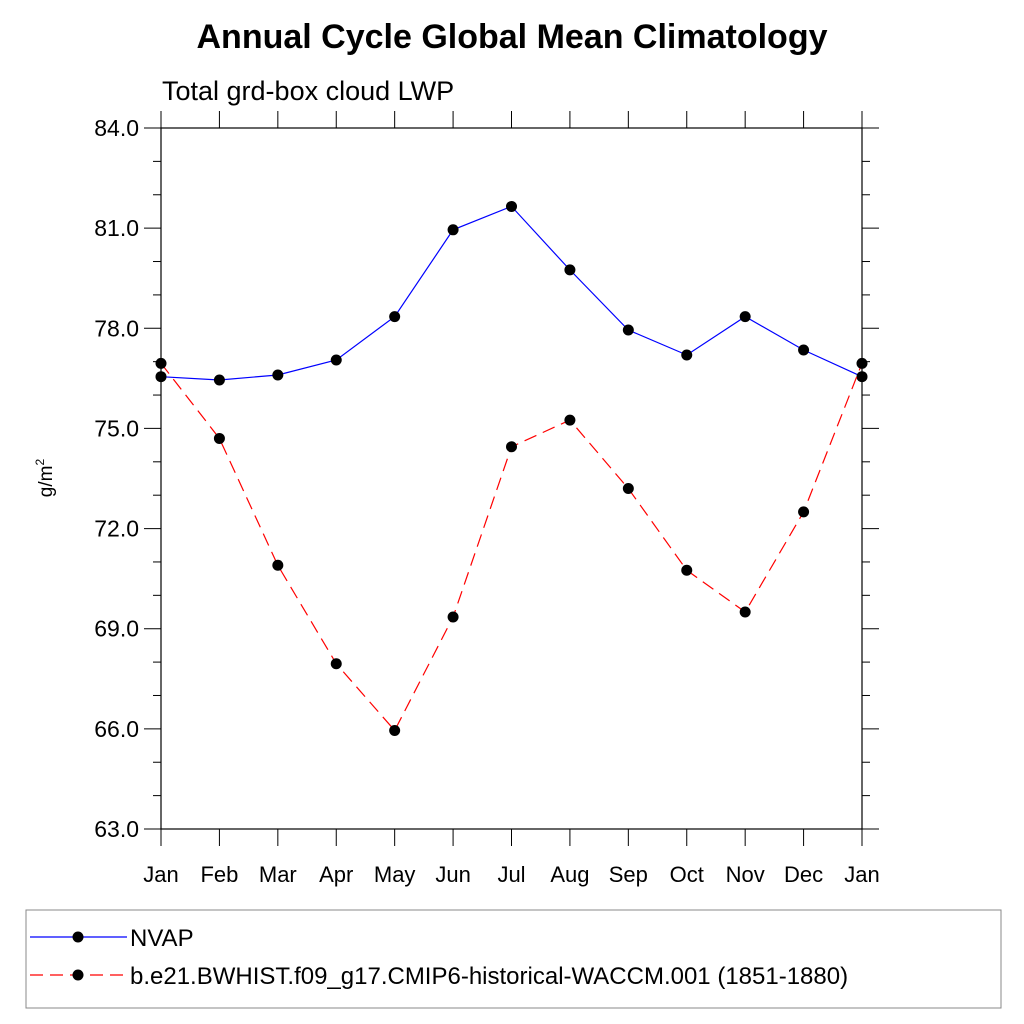  What do you see at coordinates (745, 874) in the screenshot?
I see `x-tick-label: Nov` at bounding box center [745, 874].